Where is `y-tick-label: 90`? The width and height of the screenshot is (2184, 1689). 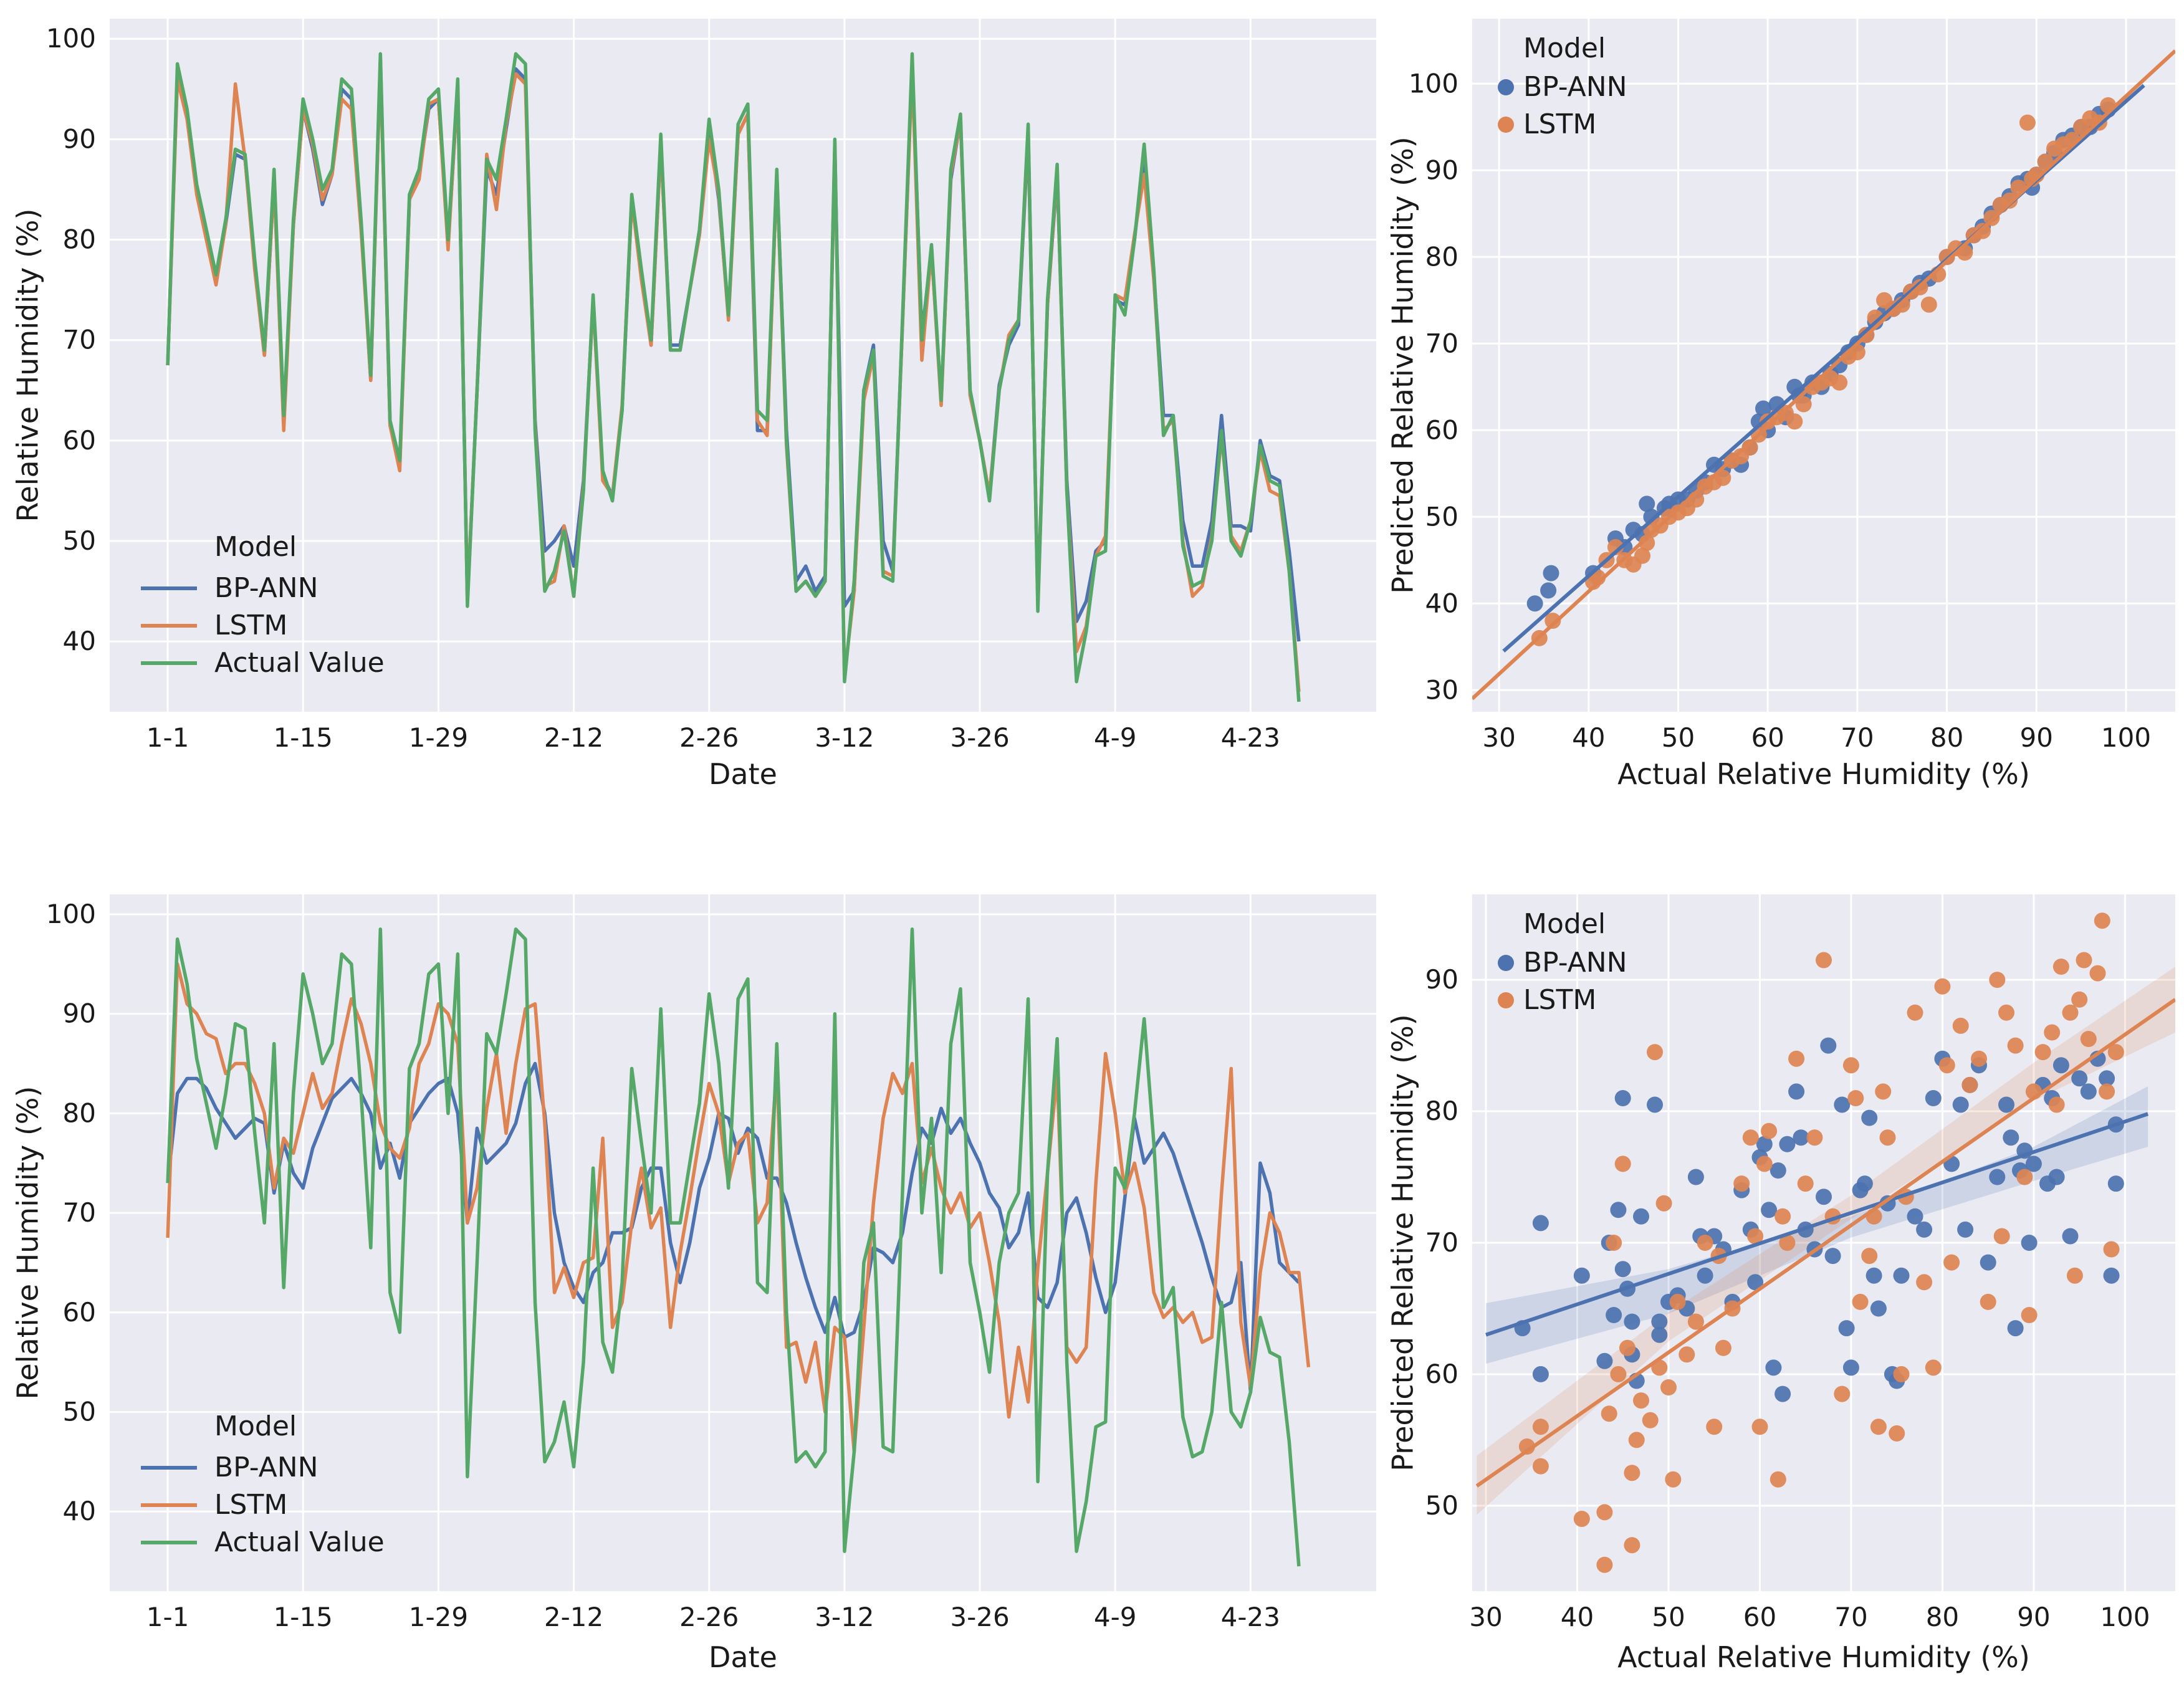 y-tick-label: 90 is located at coordinates (1442, 170).